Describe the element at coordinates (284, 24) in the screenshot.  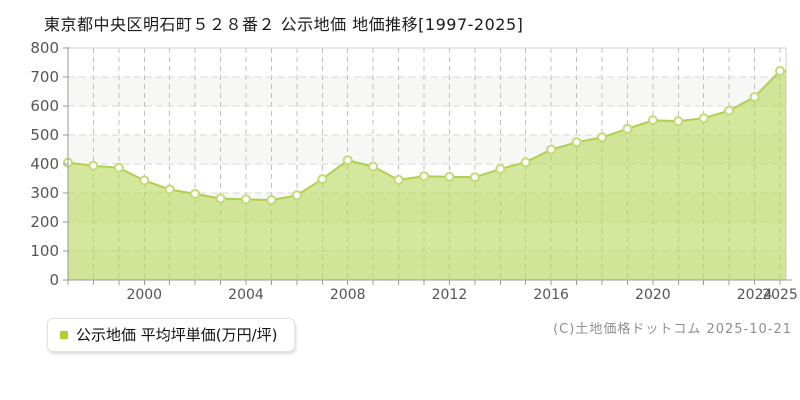
I see `page-title: 東京都中央区明石町５２８番２ 公示地価 地価推移[1997-2025]` at that location.